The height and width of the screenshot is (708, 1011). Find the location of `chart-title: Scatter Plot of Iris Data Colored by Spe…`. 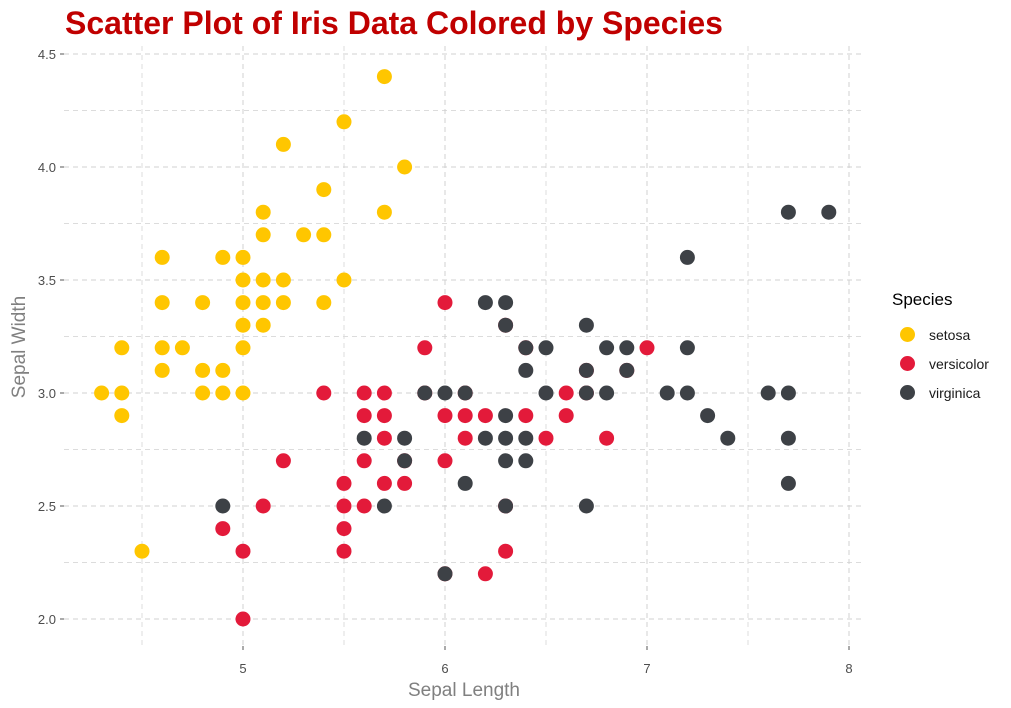

chart-title: Scatter Plot of Iris Data Colored by Spe… is located at coordinates (394, 23).